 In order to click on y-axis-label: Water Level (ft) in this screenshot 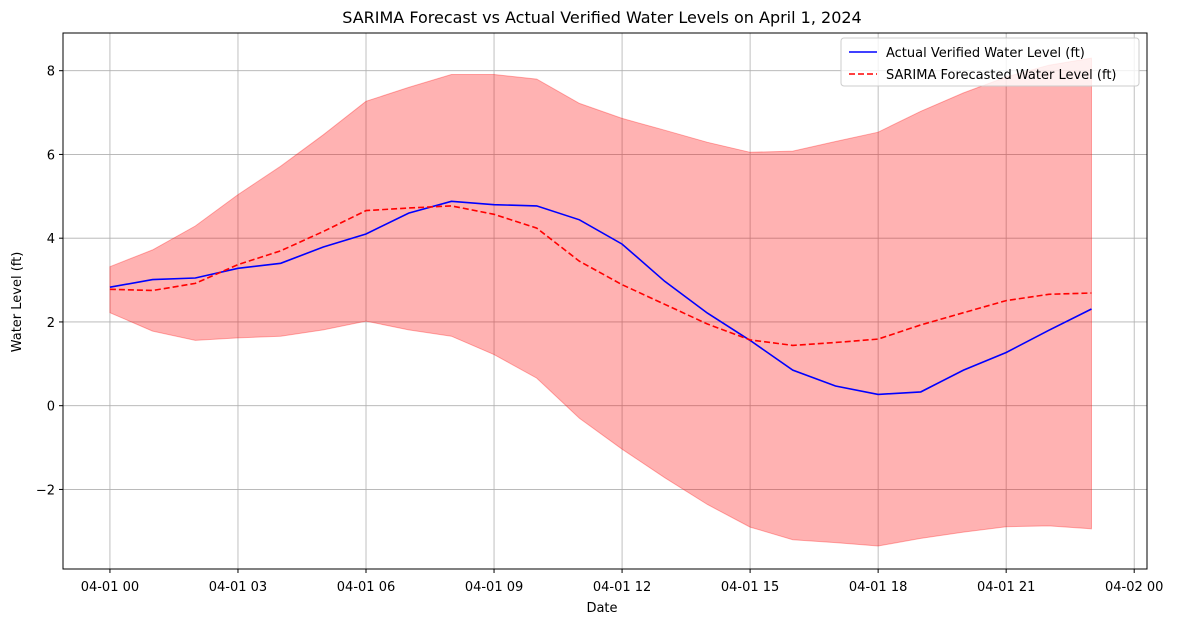, I will do `click(17, 302)`.